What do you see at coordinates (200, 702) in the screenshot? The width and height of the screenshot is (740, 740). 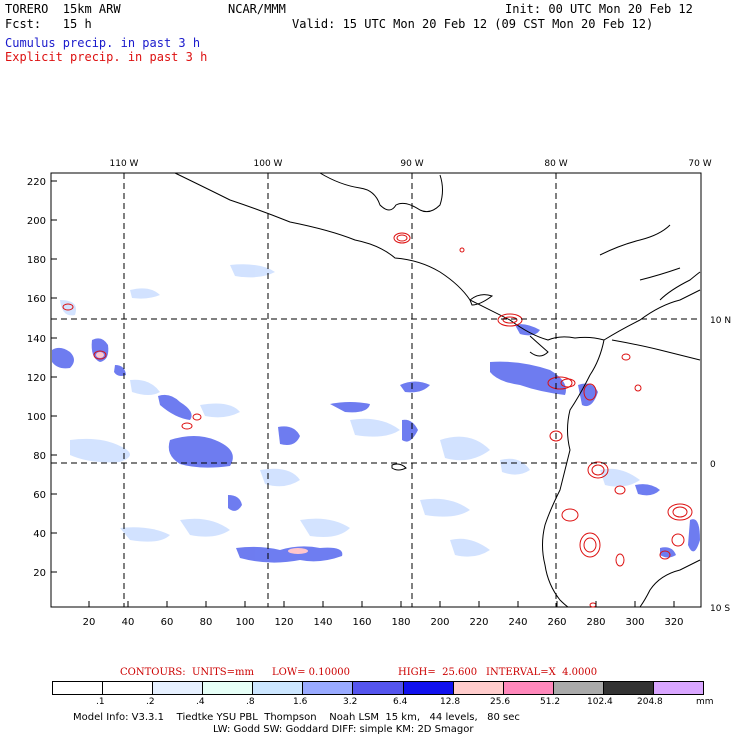 I see `color-bar-label: .4` at bounding box center [200, 702].